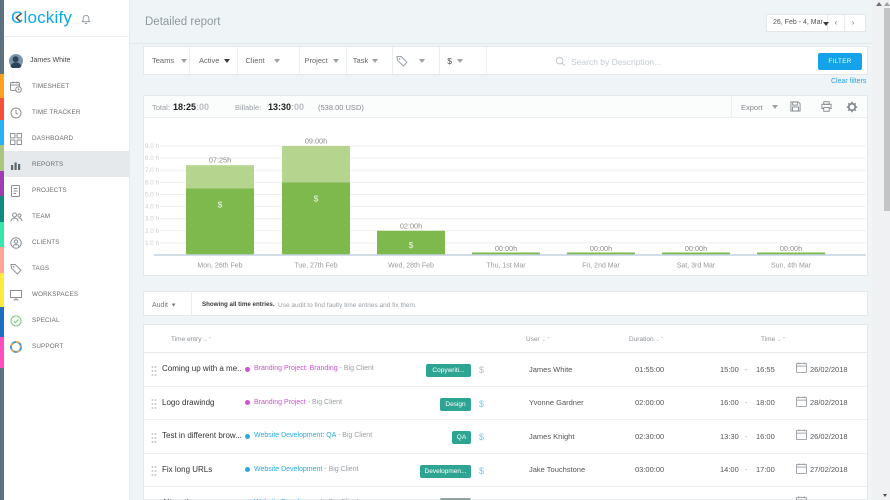 The height and width of the screenshot is (500, 890). What do you see at coordinates (152, 231) in the screenshot?
I see `svg-text: 2.0 h` at bounding box center [152, 231].